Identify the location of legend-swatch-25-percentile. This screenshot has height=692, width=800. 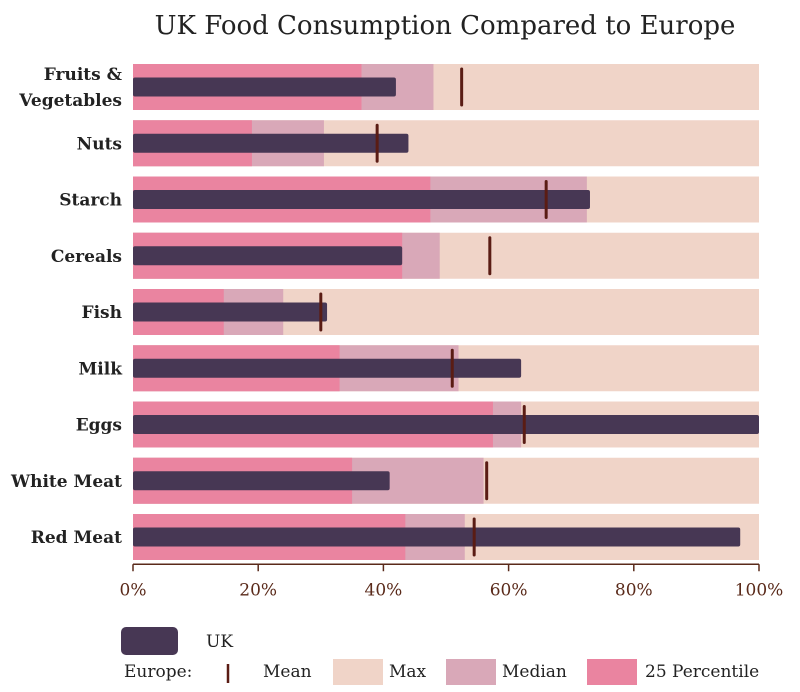
(612, 672).